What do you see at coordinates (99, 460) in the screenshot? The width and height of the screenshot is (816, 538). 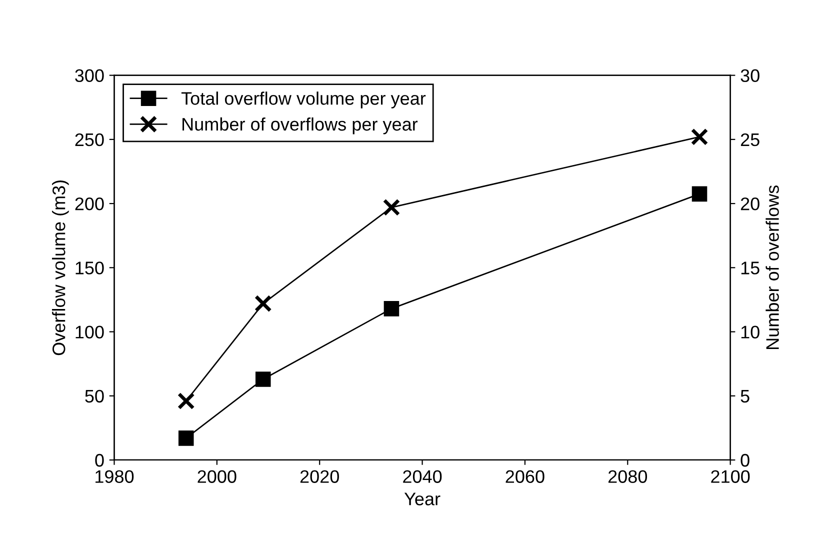 I see `y-tick-label: 0` at bounding box center [99, 460].